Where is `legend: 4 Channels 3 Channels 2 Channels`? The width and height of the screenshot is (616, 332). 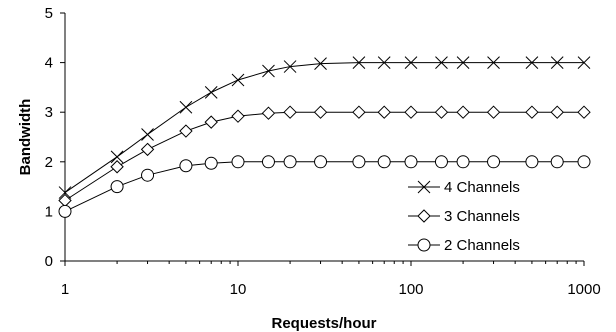
legend: 4 Channels 3 Channels 2 Channels is located at coordinates (464, 216).